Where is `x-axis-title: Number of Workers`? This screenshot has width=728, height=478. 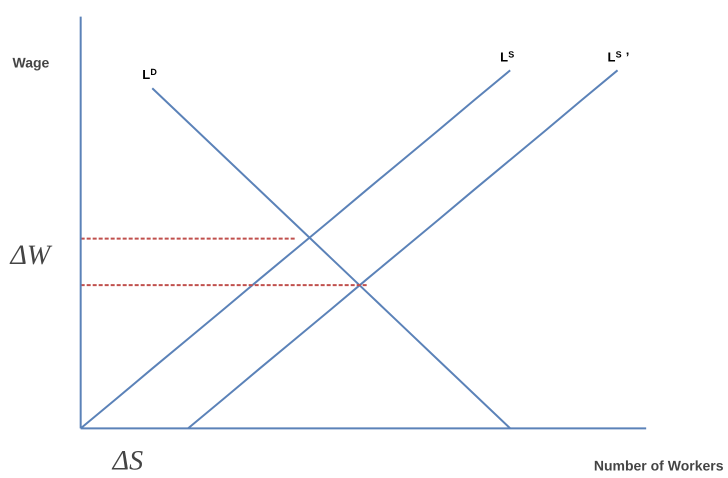 x-axis-title: Number of Workers is located at coordinates (659, 465).